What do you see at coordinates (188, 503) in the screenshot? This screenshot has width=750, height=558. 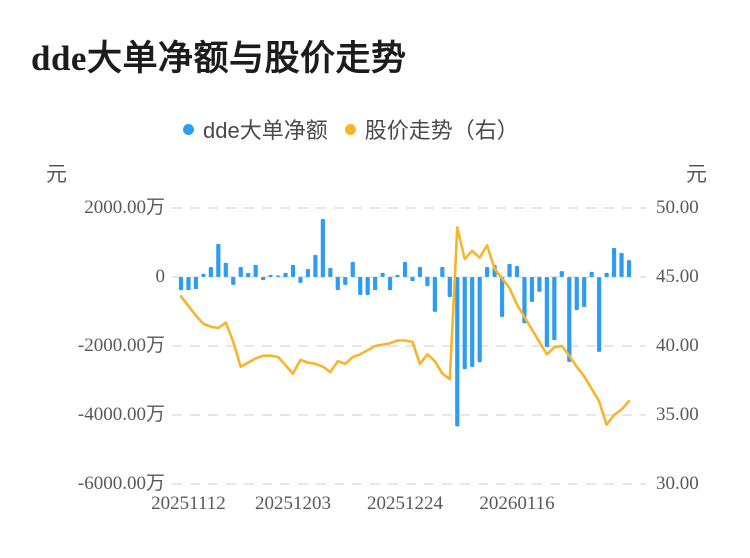 I see `x-axis-tick: 20251112` at bounding box center [188, 503].